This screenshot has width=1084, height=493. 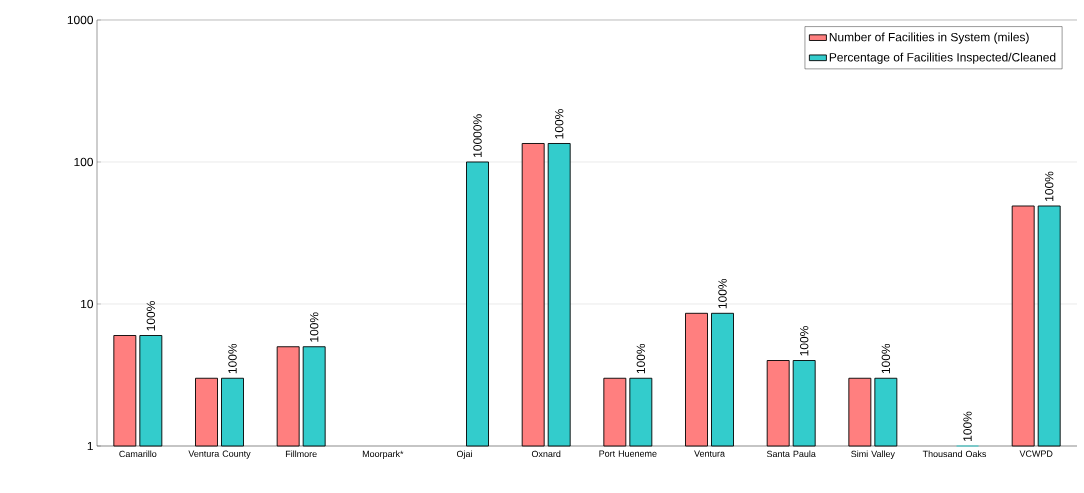 I want to click on legend-label: Percentage of Facilities Inspected/Cleaned, so click(x=942, y=58).